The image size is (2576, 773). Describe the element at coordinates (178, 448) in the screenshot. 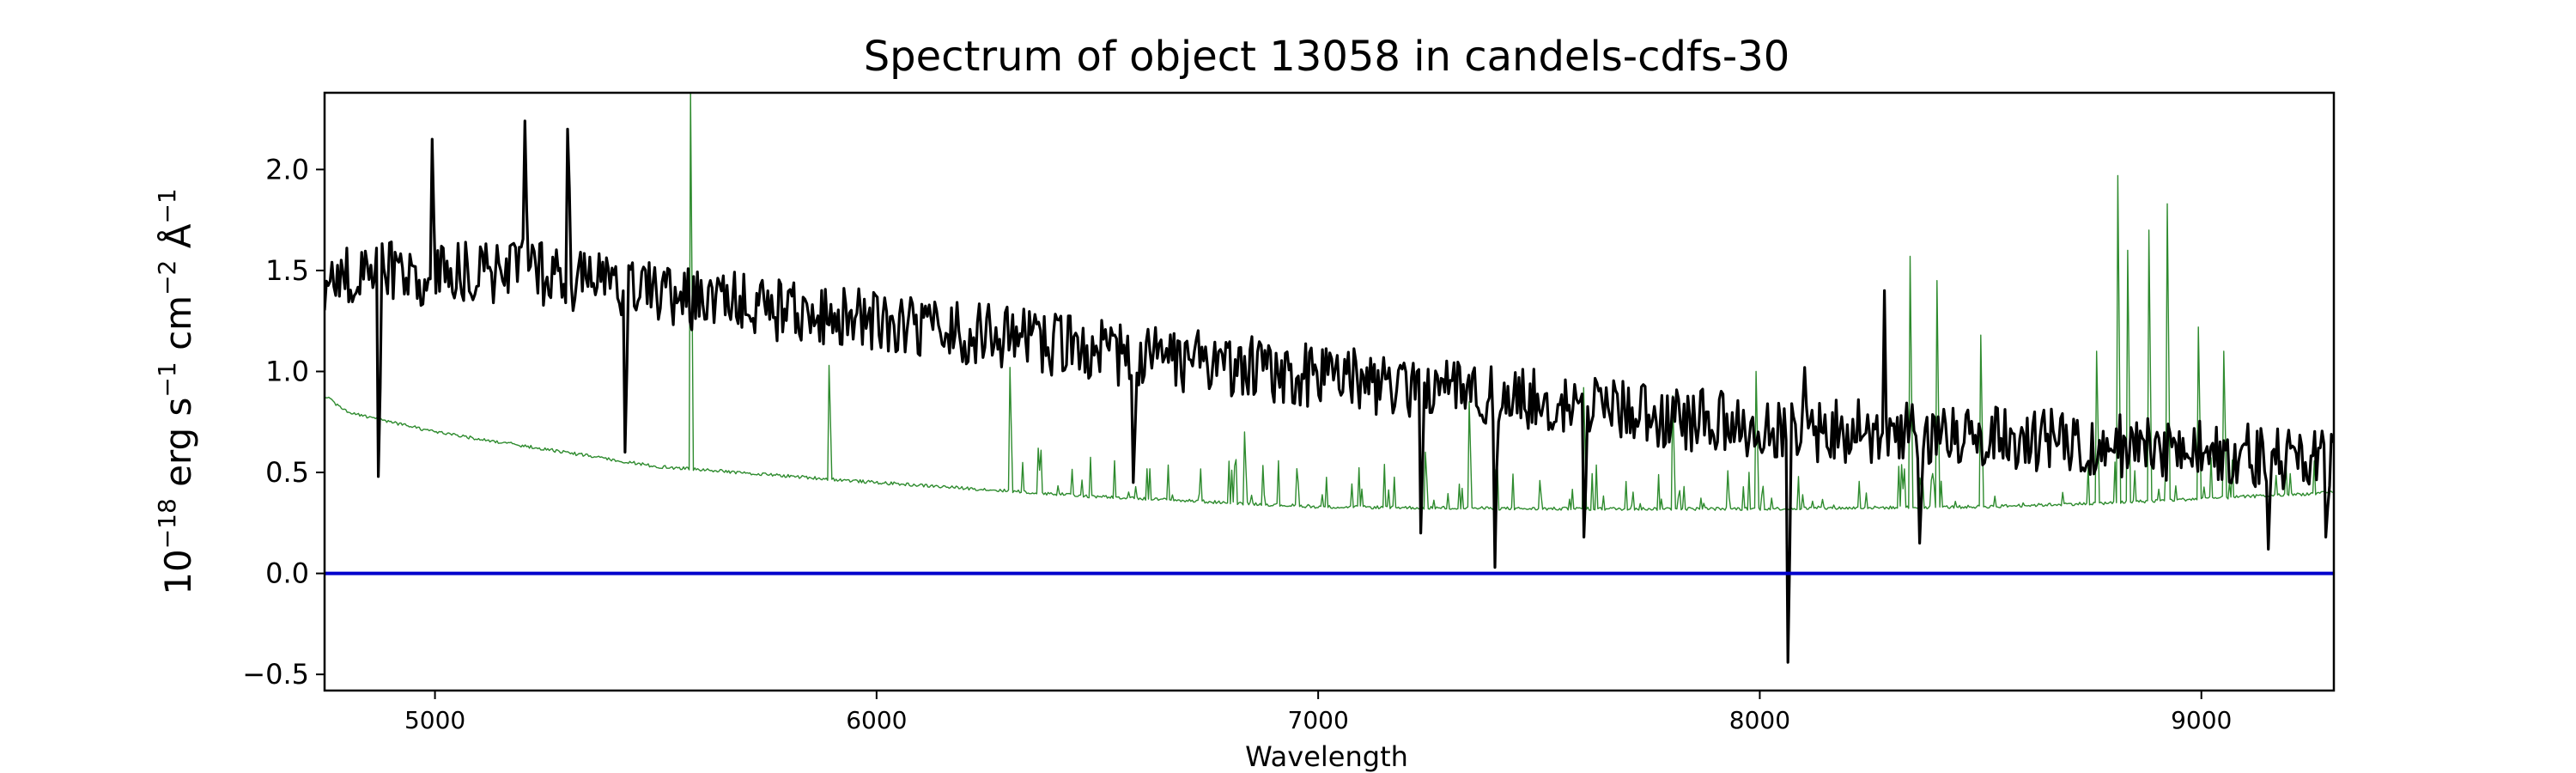

I see `y-label-unit1: erg s` at that location.